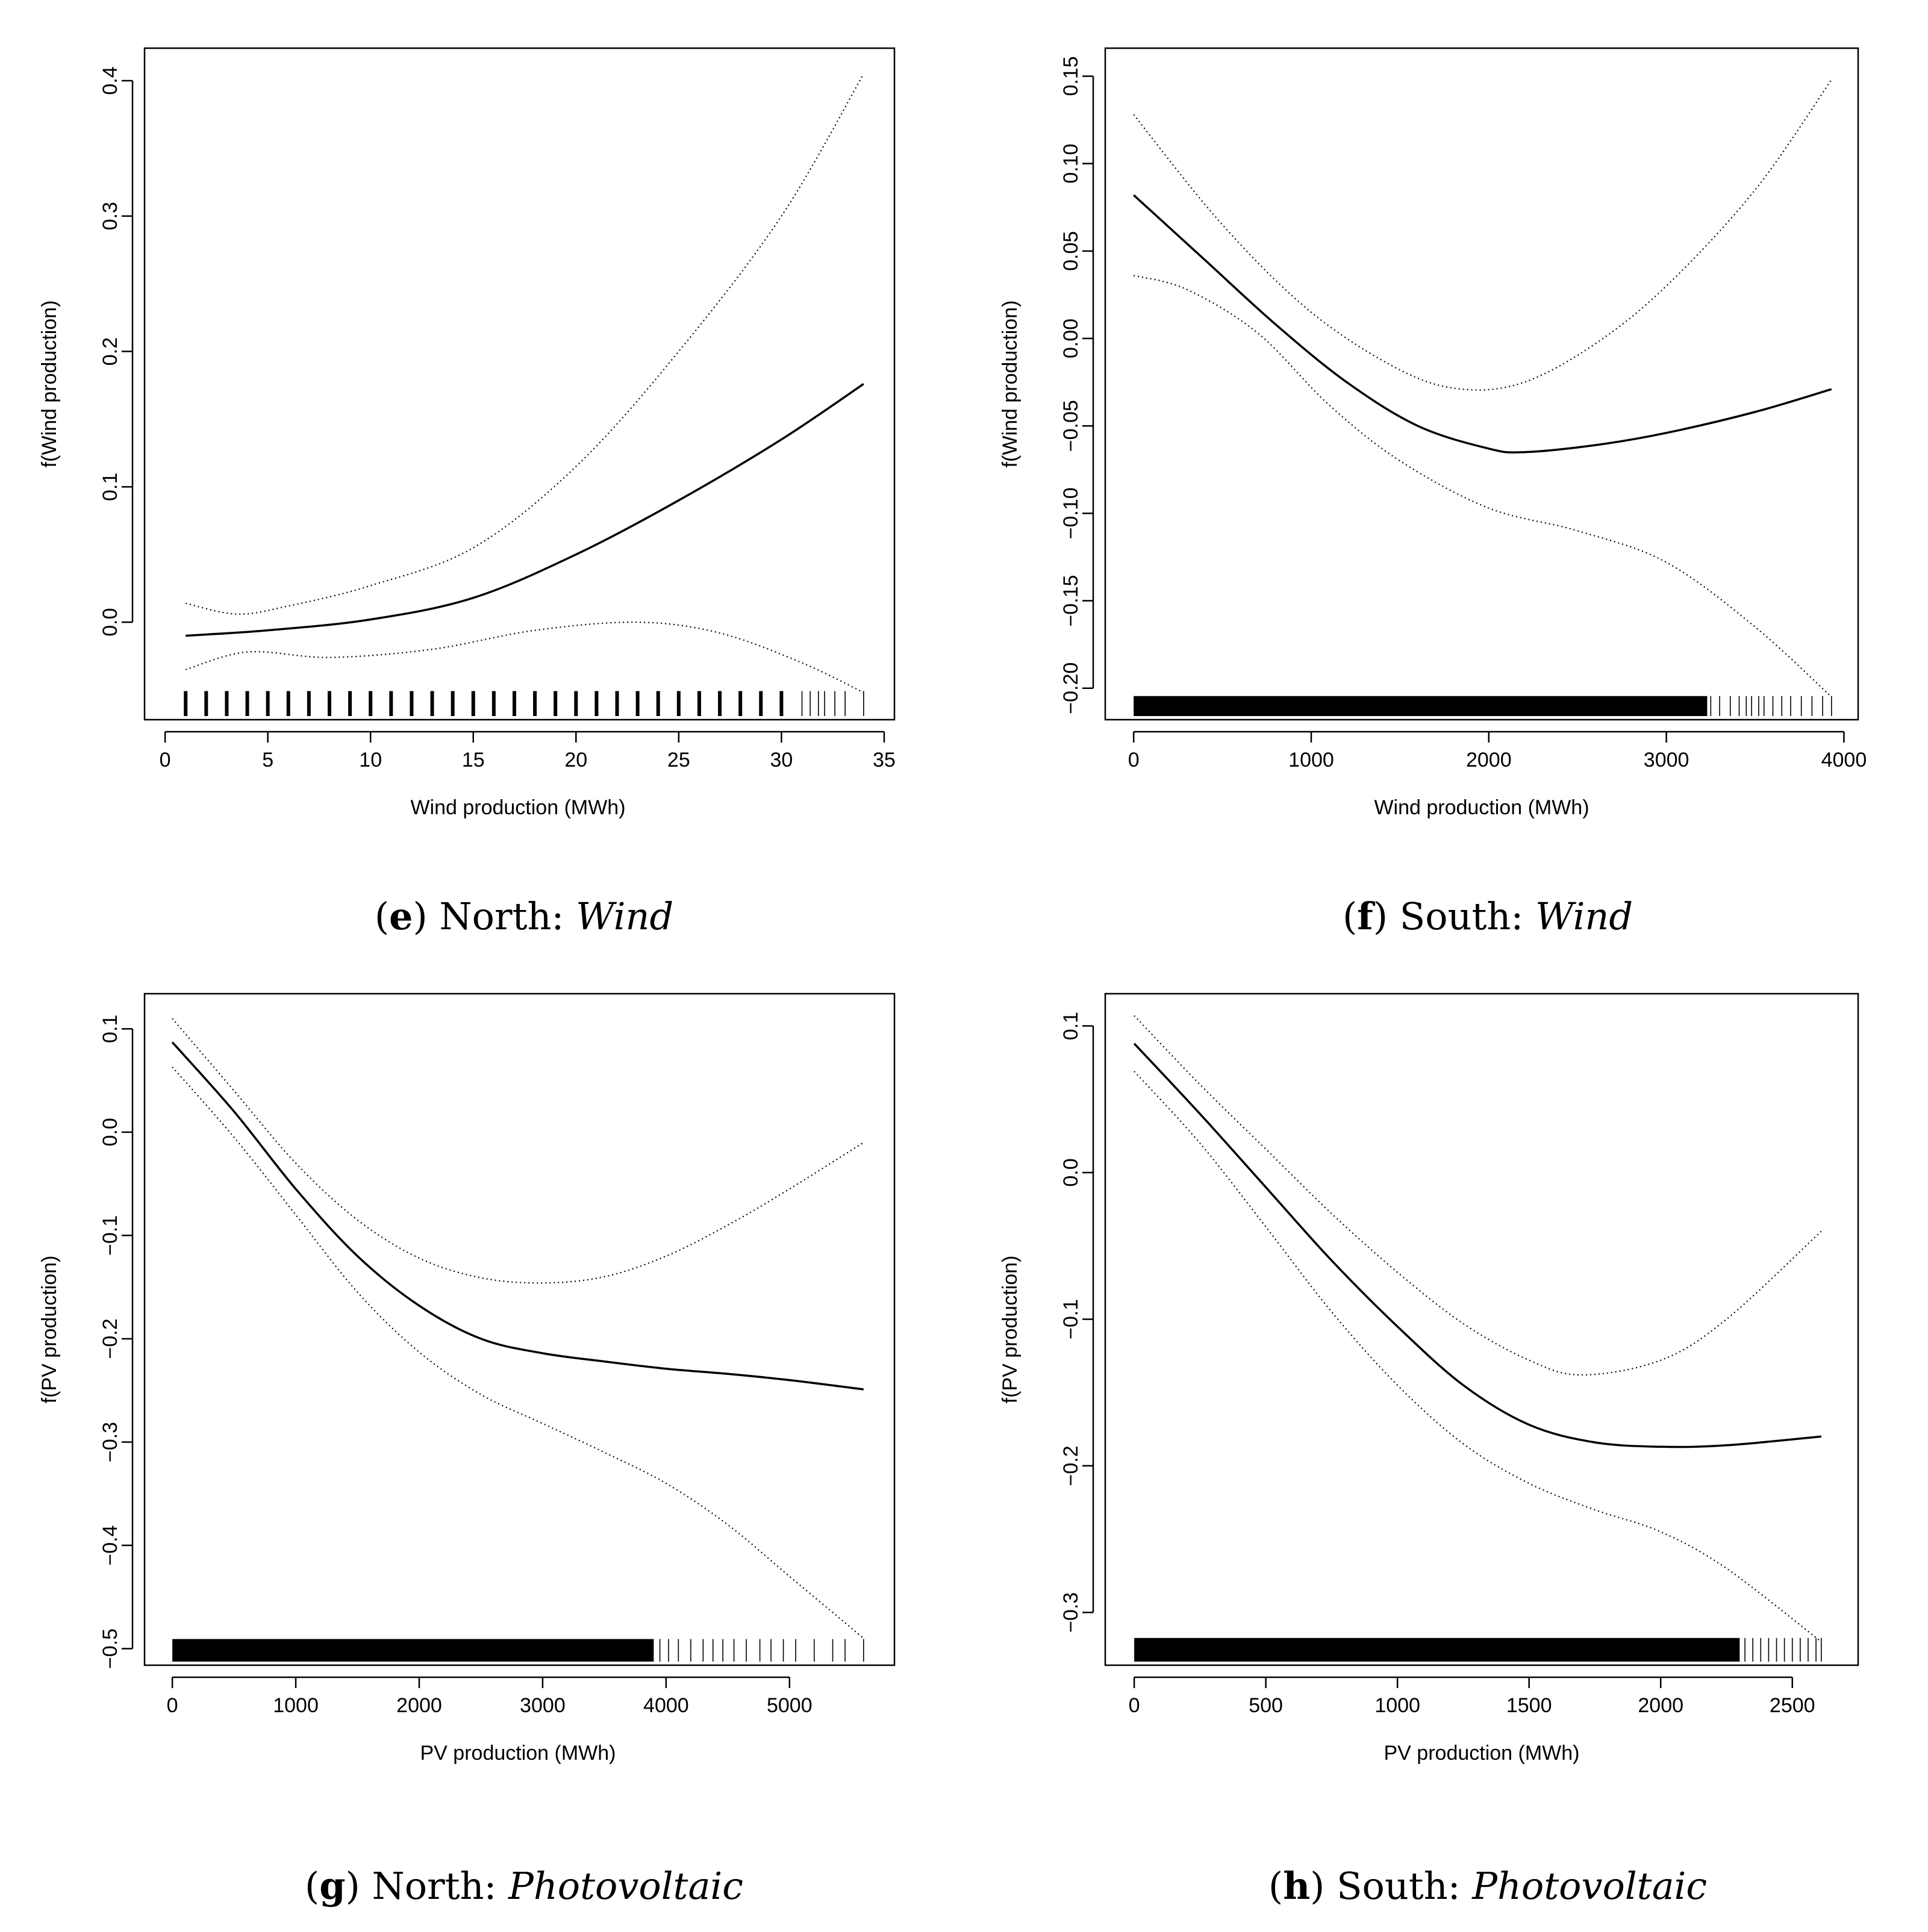 The image size is (1928, 1932). What do you see at coordinates (110, 351) in the screenshot?
I see `y-tick-label: 0.2` at bounding box center [110, 351].